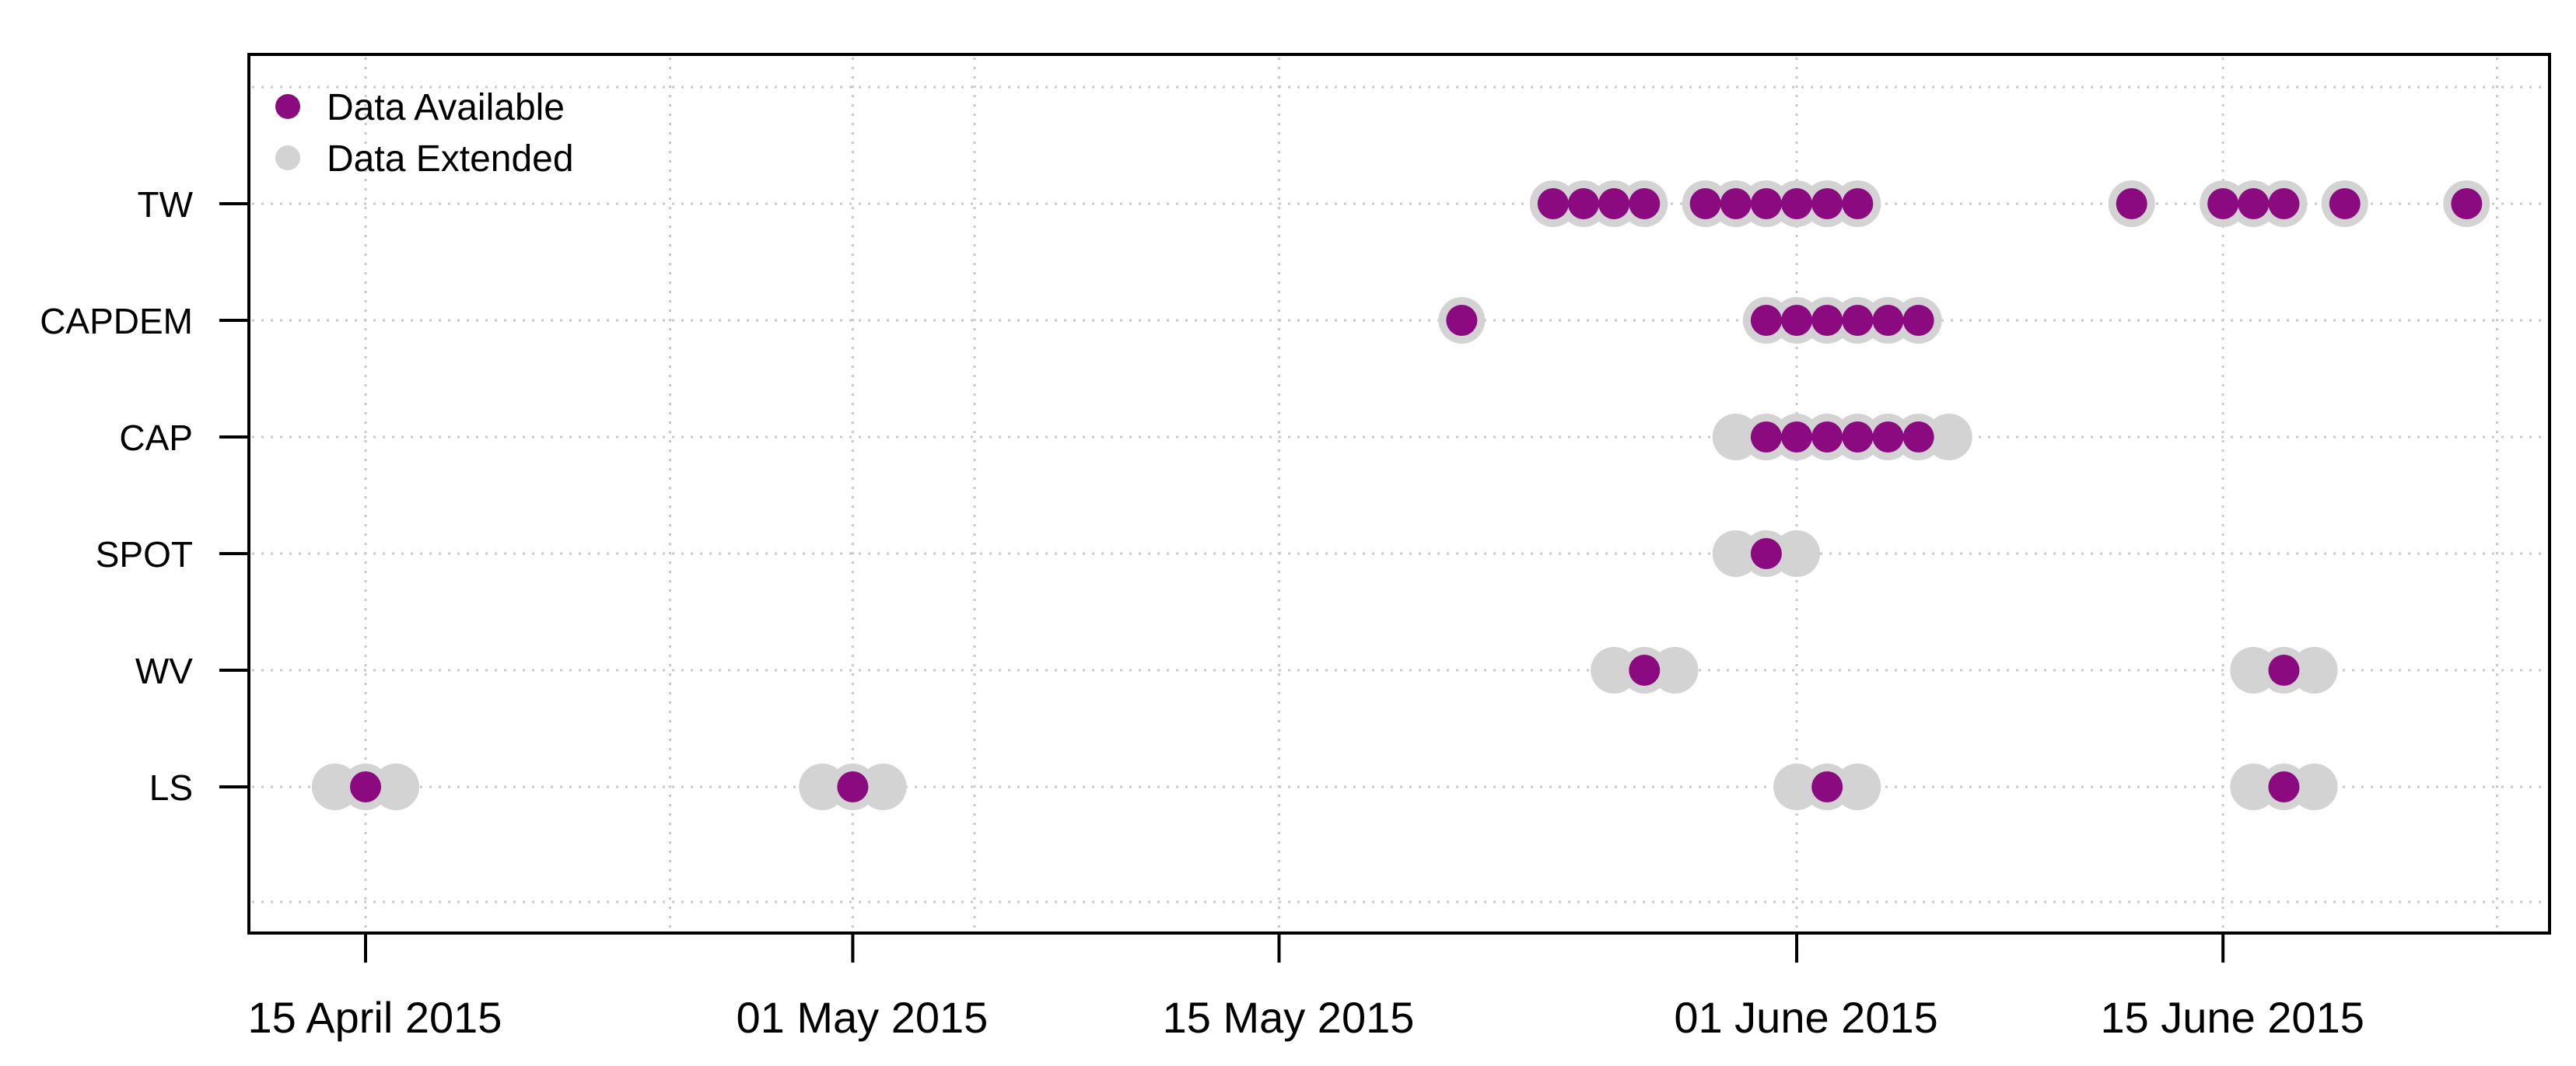 This screenshot has height=1066, width=2576. Describe the element at coordinates (287, 106) in the screenshot. I see `legend-marker-data-available` at that location.